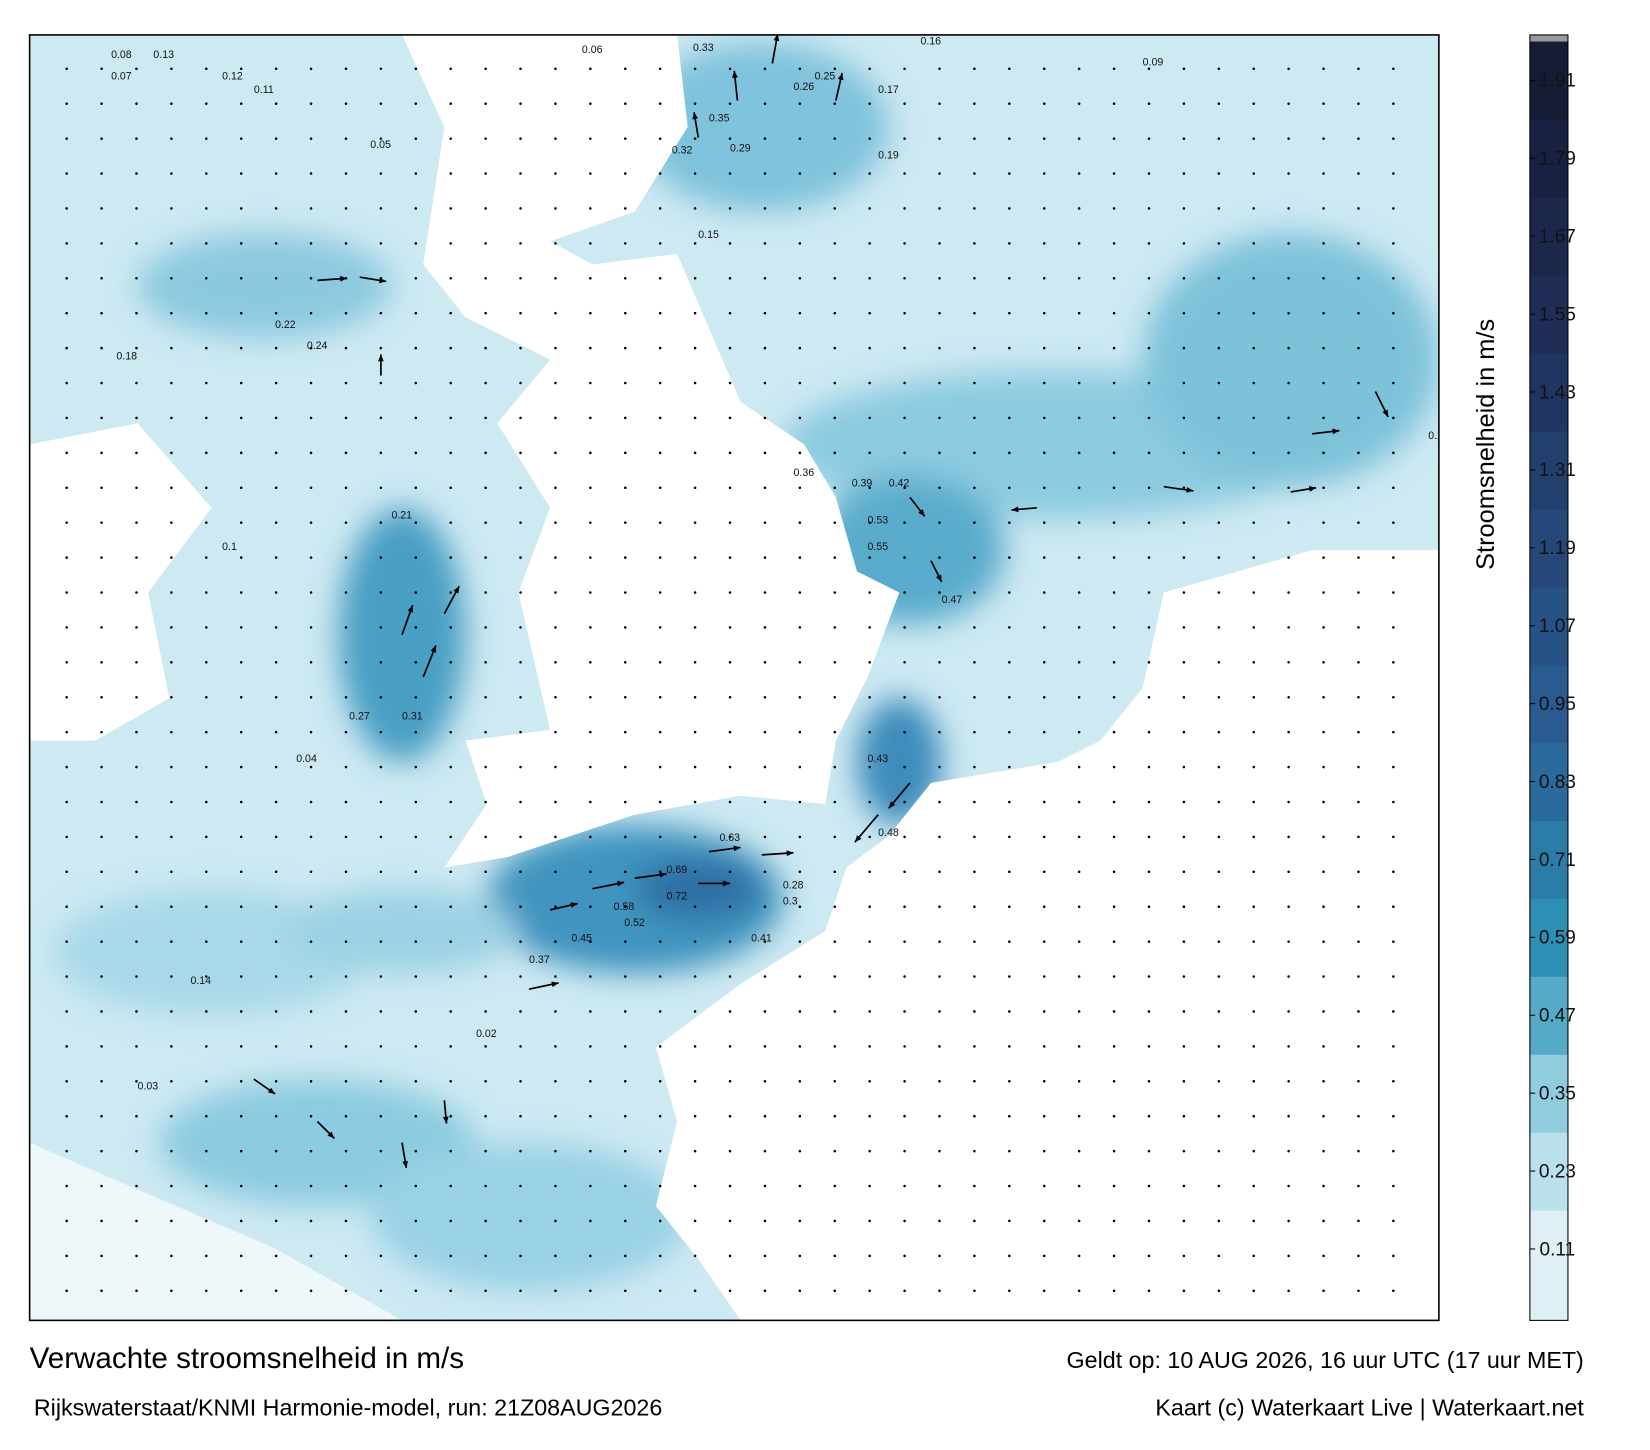  I want to click on map-label: 0.53, so click(878, 521).